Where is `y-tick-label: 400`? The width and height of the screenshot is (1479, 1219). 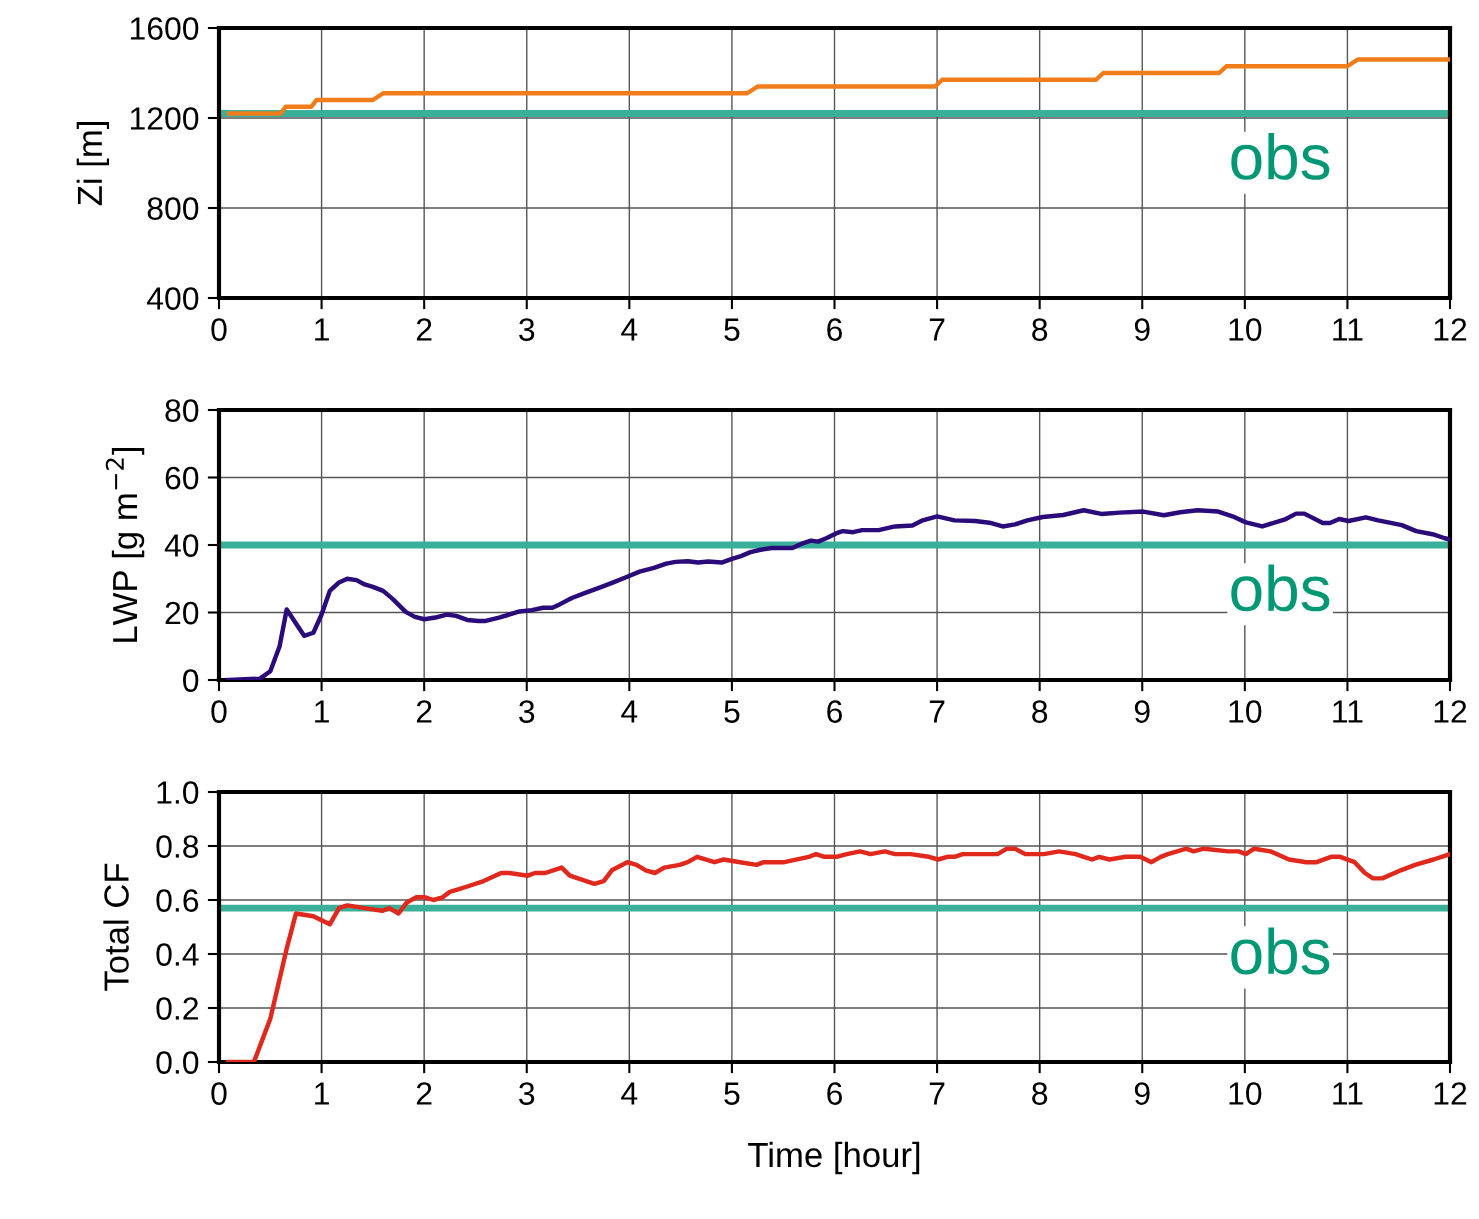 y-tick-label: 400 is located at coordinates (173, 298).